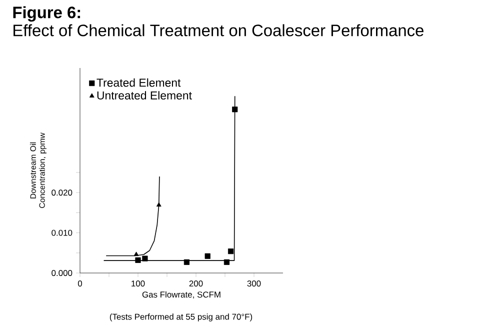  Describe the element at coordinates (62, 233) in the screenshot. I see `y-tick-label: 0.010` at that location.